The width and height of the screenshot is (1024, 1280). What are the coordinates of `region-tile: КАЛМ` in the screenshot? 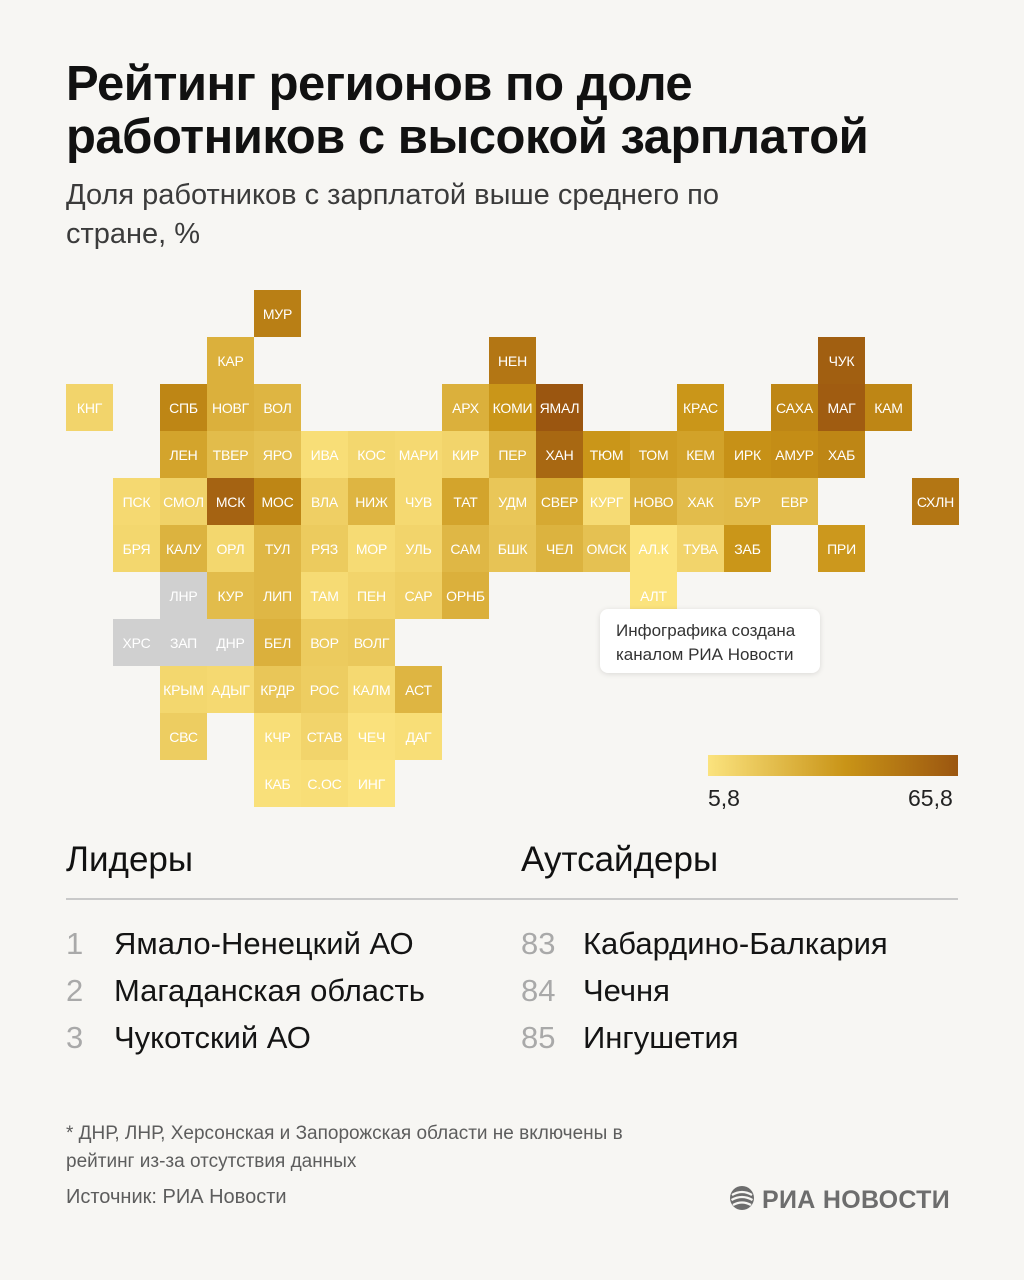 It's located at (371, 689).